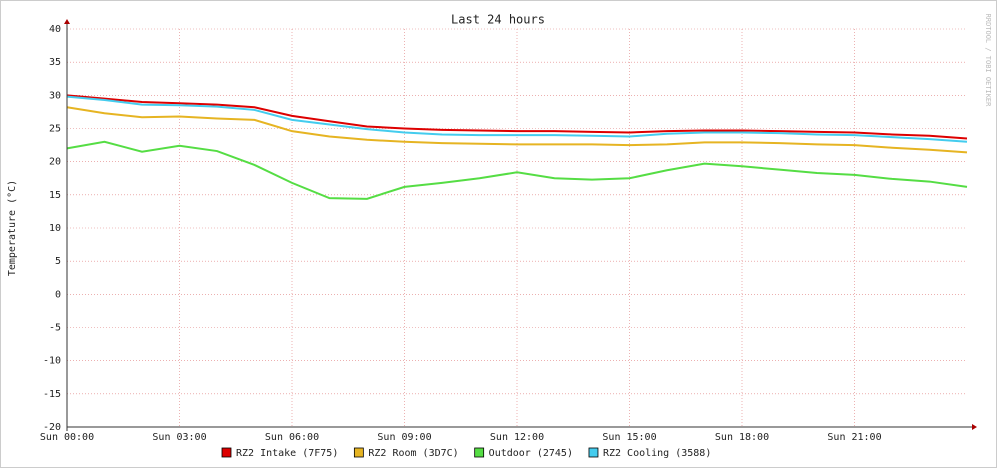 The height and width of the screenshot is (468, 997). I want to click on x-tick-label: Sun 21:00, so click(854, 437).